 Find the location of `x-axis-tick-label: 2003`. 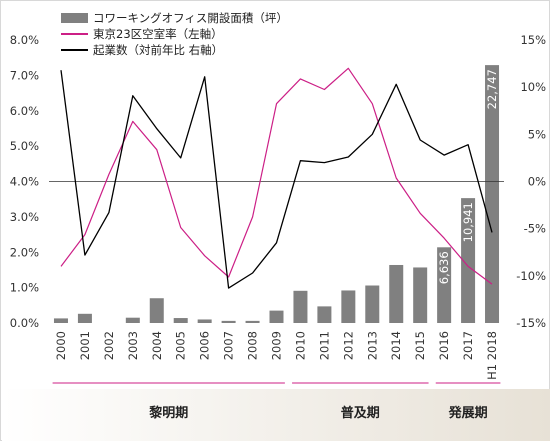

x-axis-tick-label: 2003 is located at coordinates (133, 345).